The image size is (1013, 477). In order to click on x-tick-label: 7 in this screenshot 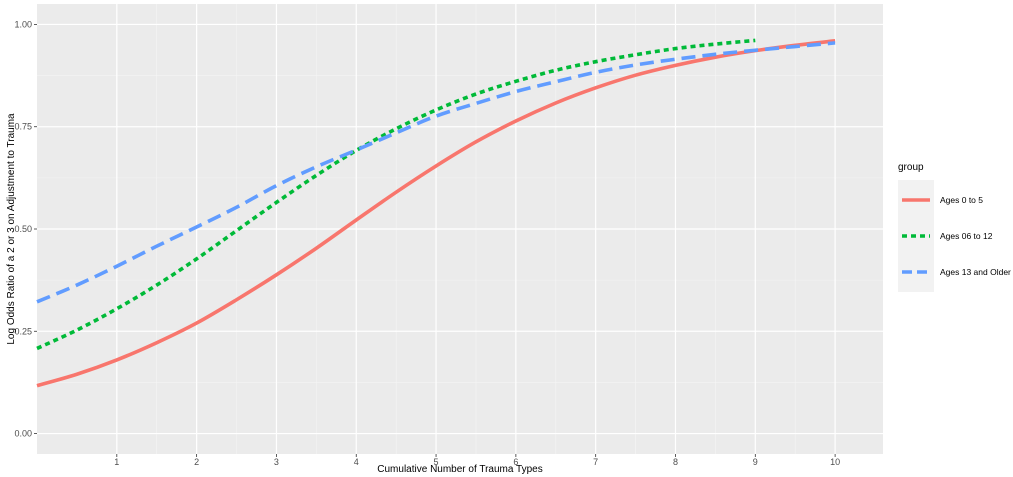, I will do `click(595, 462)`.